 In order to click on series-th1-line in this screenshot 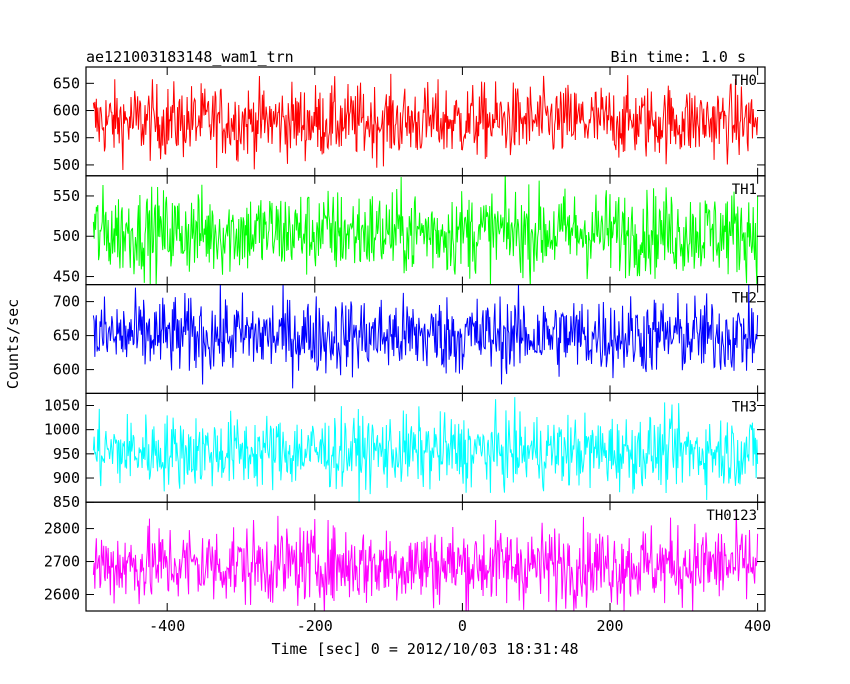, I will do `click(425, 230)`.